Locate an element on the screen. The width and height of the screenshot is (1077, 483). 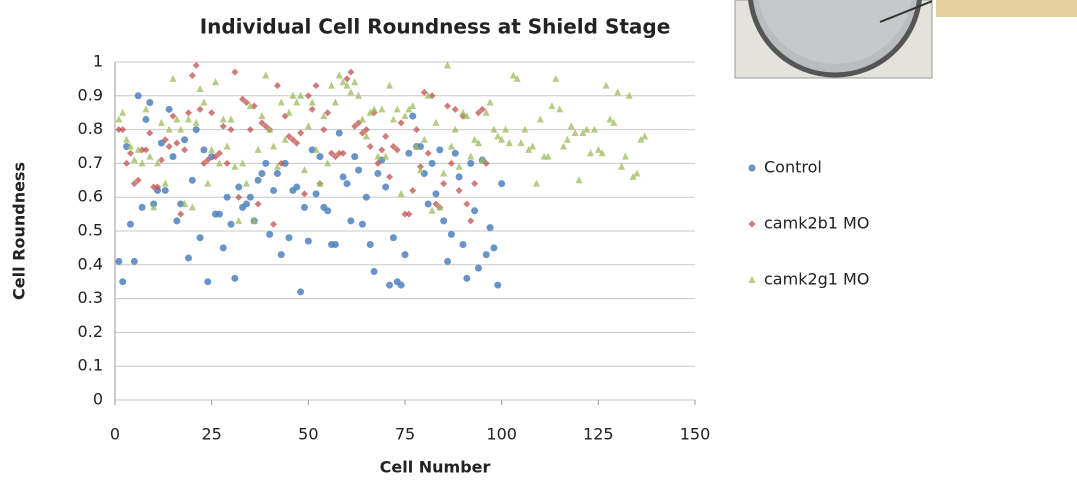
y-tick-label: 0.3 is located at coordinates (90, 297).